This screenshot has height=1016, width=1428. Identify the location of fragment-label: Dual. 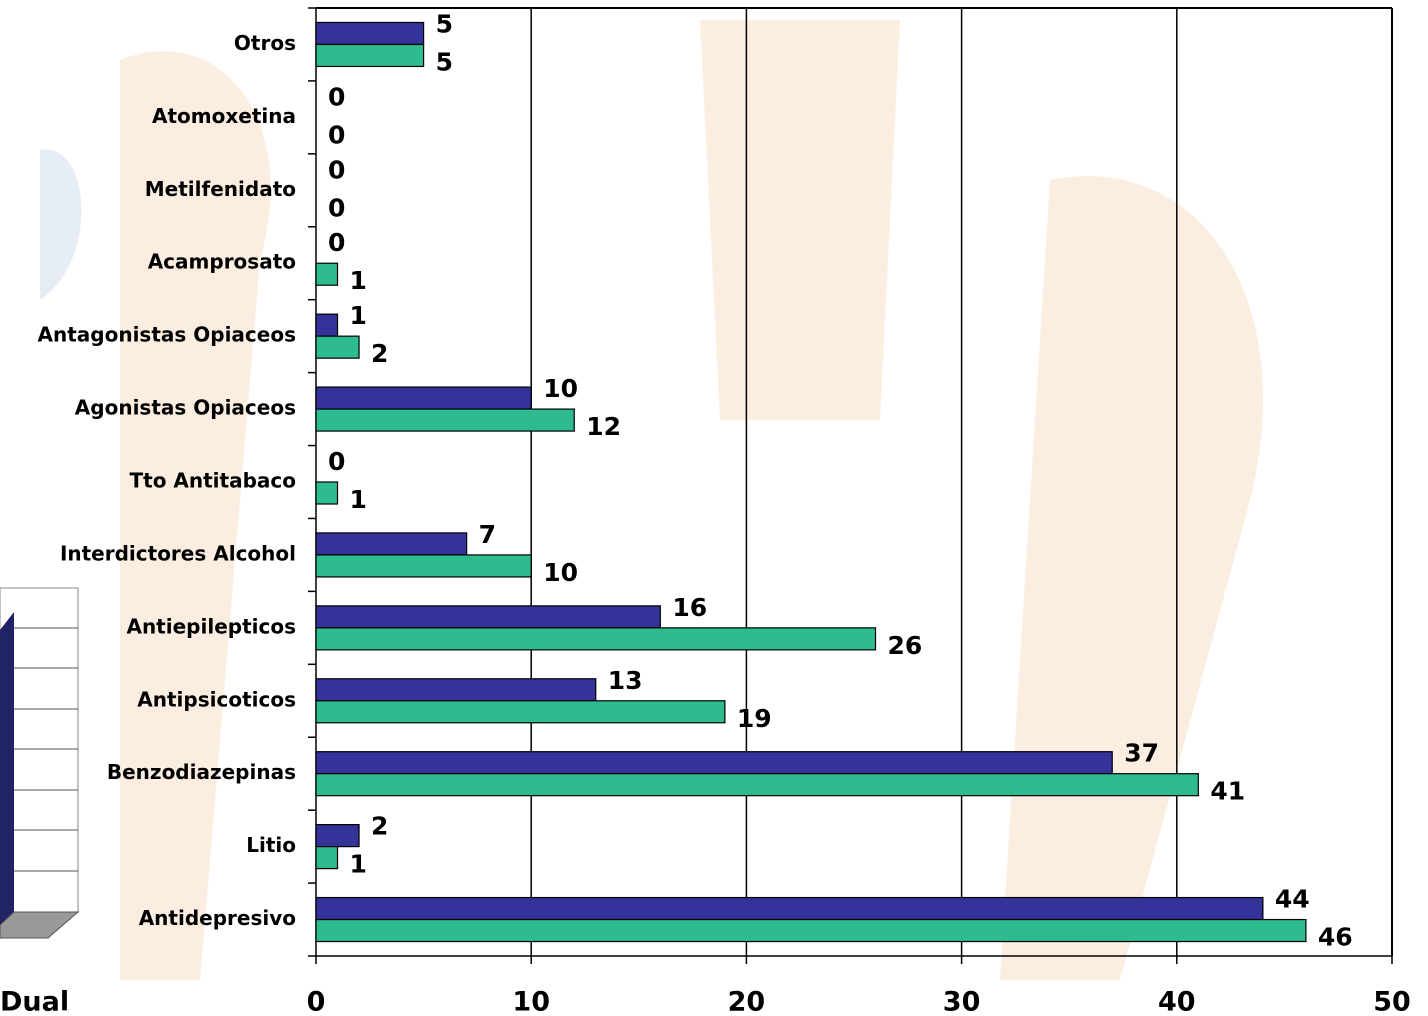
(34, 1001).